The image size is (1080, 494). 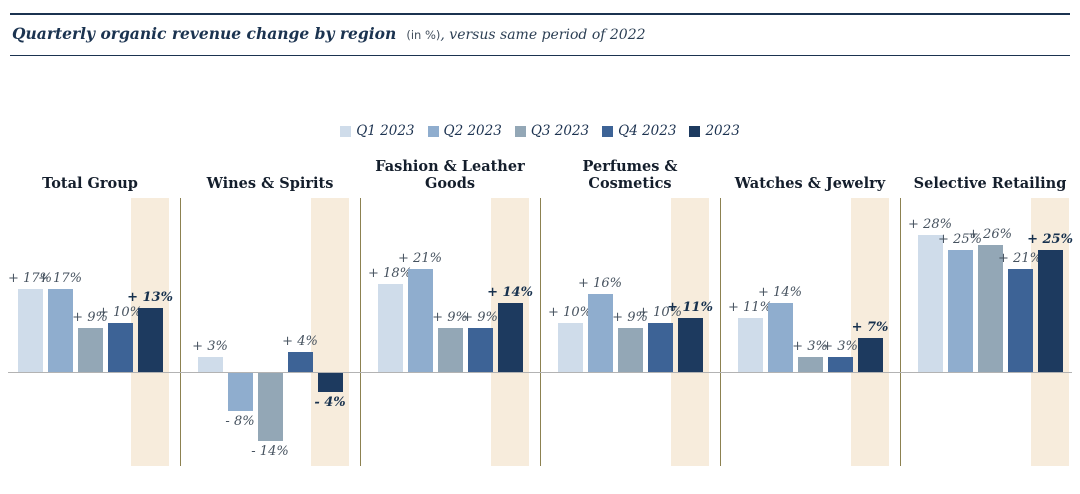 I want to click on bar-group: + 3% - 8% - 14% + 4% - 4%, so click(x=270, y=332).